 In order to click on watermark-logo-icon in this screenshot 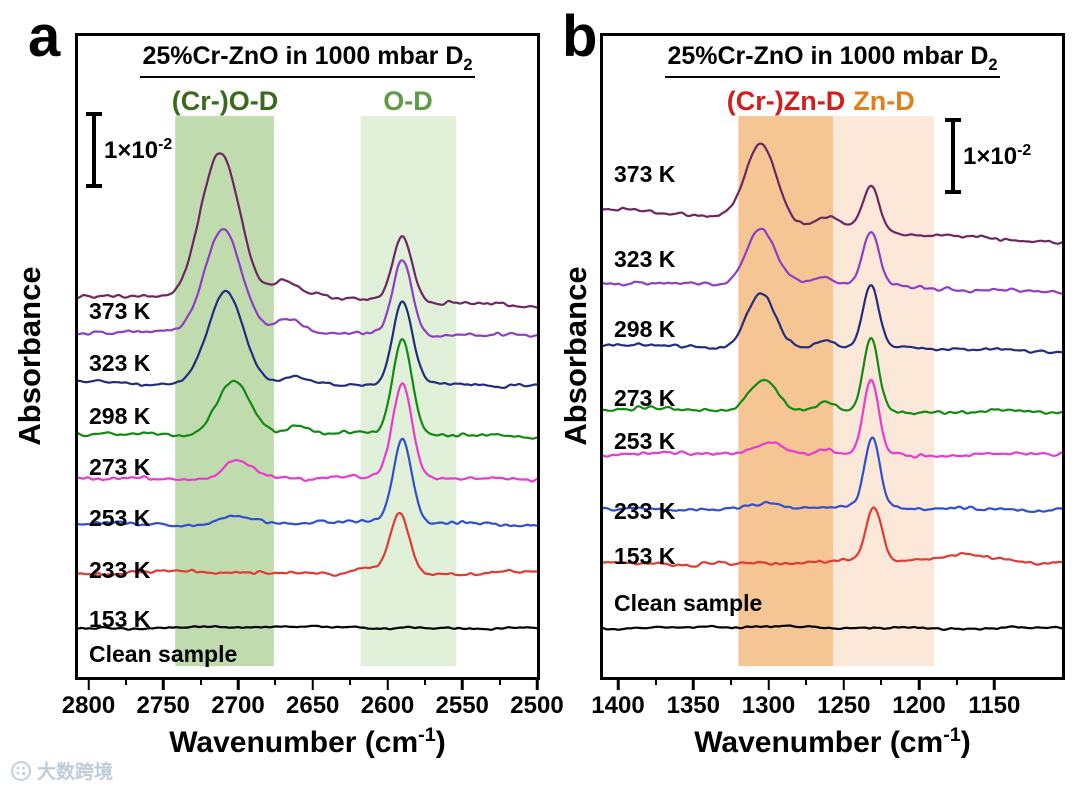, I will do `click(21, 770)`.